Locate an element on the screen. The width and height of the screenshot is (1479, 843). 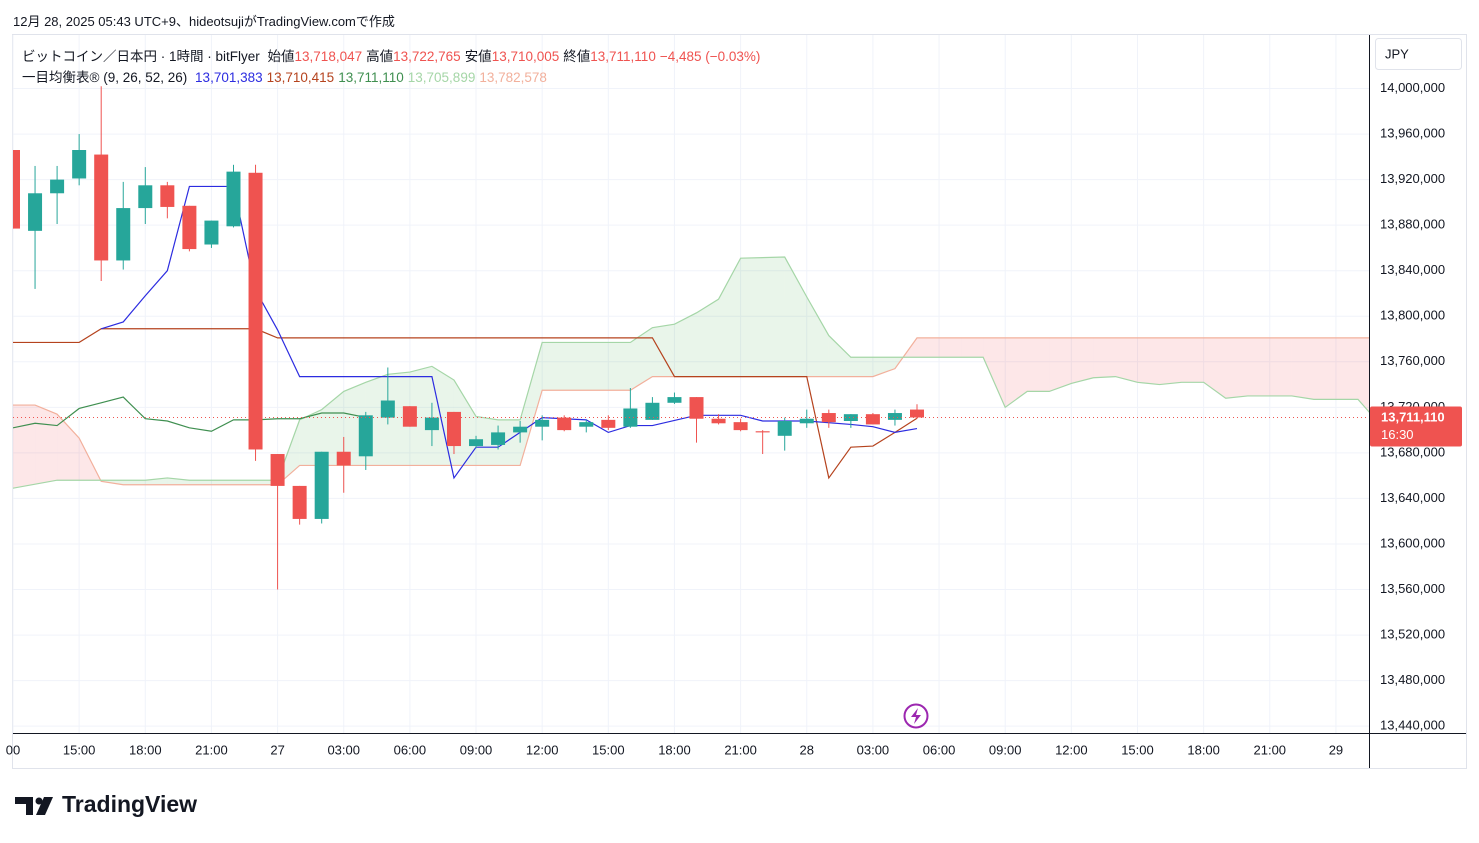
price-label: 13,711,110 is located at coordinates (1413, 416).